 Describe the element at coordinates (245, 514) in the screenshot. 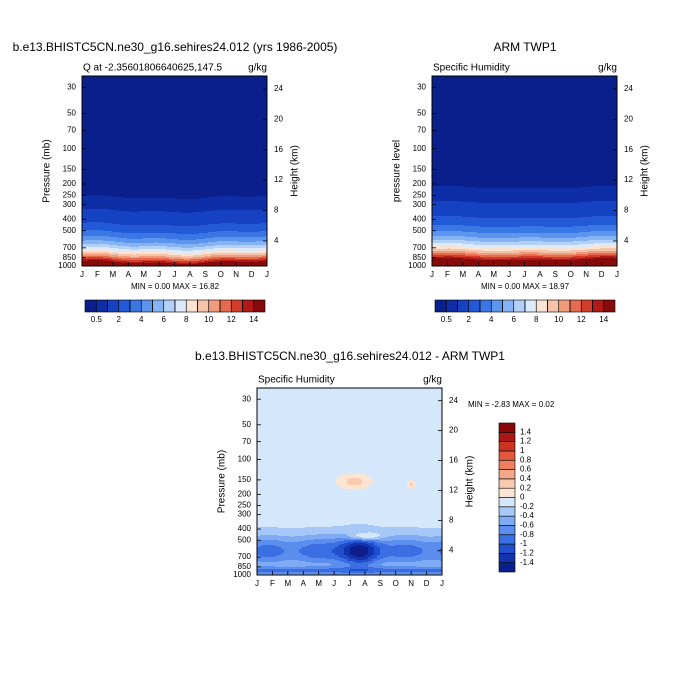

I see `y-tick-label: 300` at that location.